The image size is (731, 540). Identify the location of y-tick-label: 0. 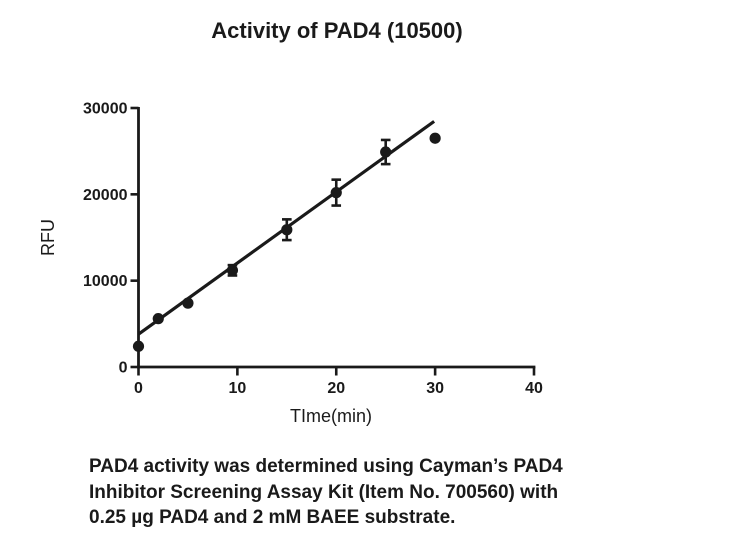
(123, 368).